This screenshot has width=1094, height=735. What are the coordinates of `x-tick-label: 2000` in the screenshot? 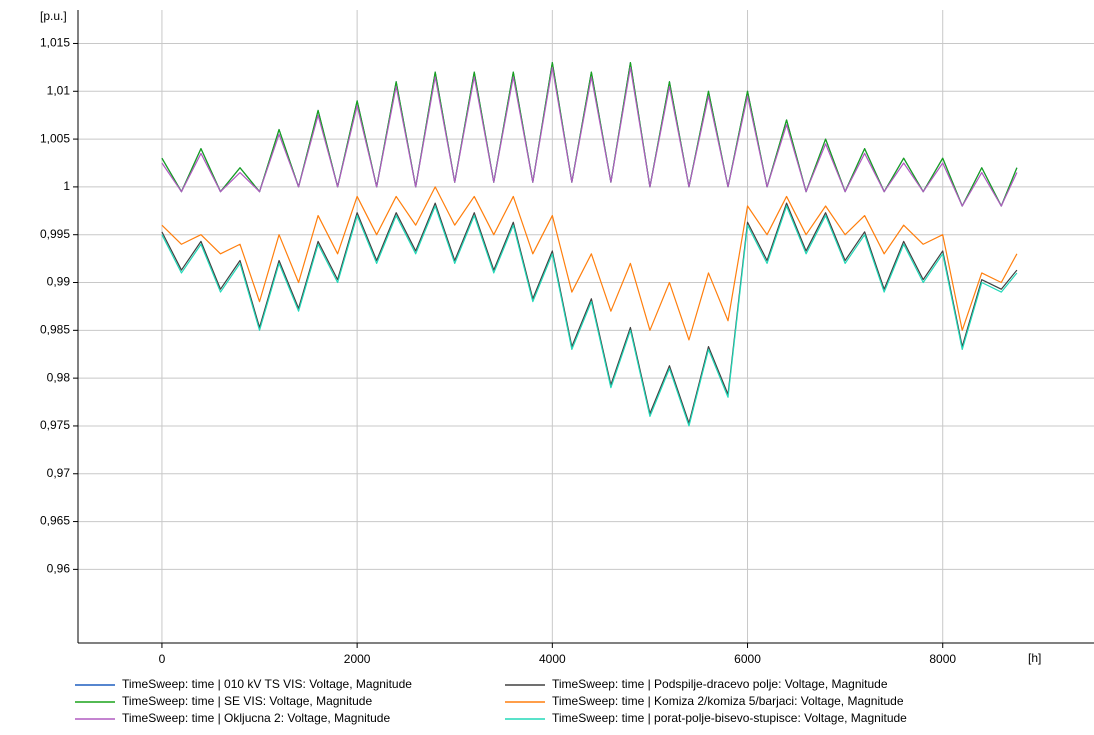 It's located at (357, 659).